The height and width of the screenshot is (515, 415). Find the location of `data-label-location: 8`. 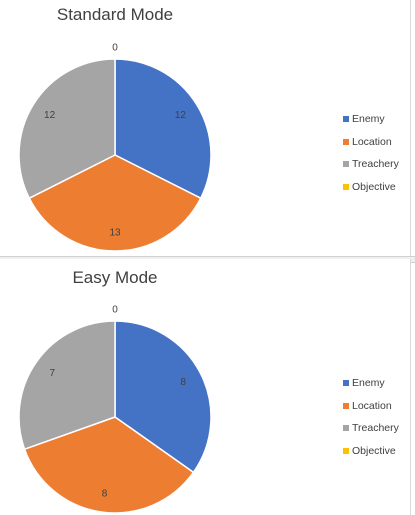

data-label-location: 8 is located at coordinates (105, 494).